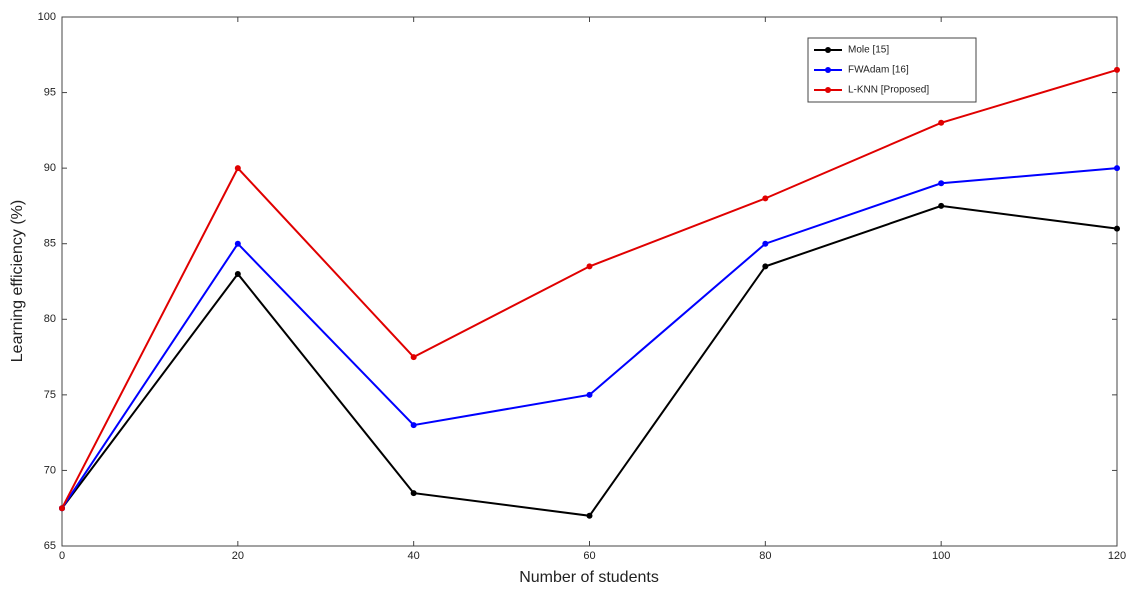 The height and width of the screenshot is (596, 1126). Describe the element at coordinates (878, 70) in the screenshot. I see `legend-label: FWAdam [16]` at that location.